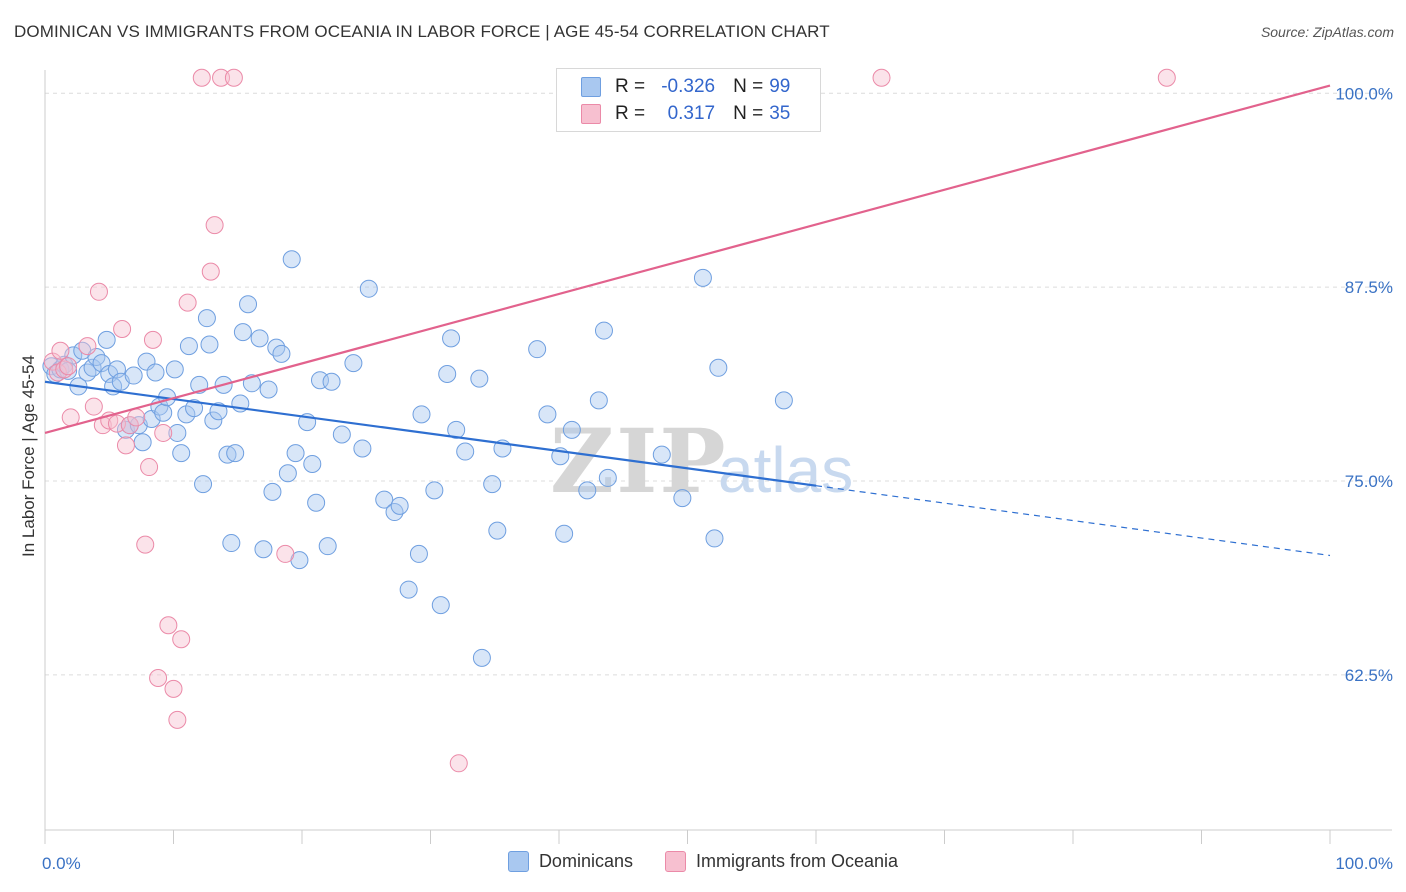 This screenshot has height=892, width=1406. Describe the element at coordinates (585, 861) in the screenshot. I see `legend-label-dominicans: Dominicans` at that location.